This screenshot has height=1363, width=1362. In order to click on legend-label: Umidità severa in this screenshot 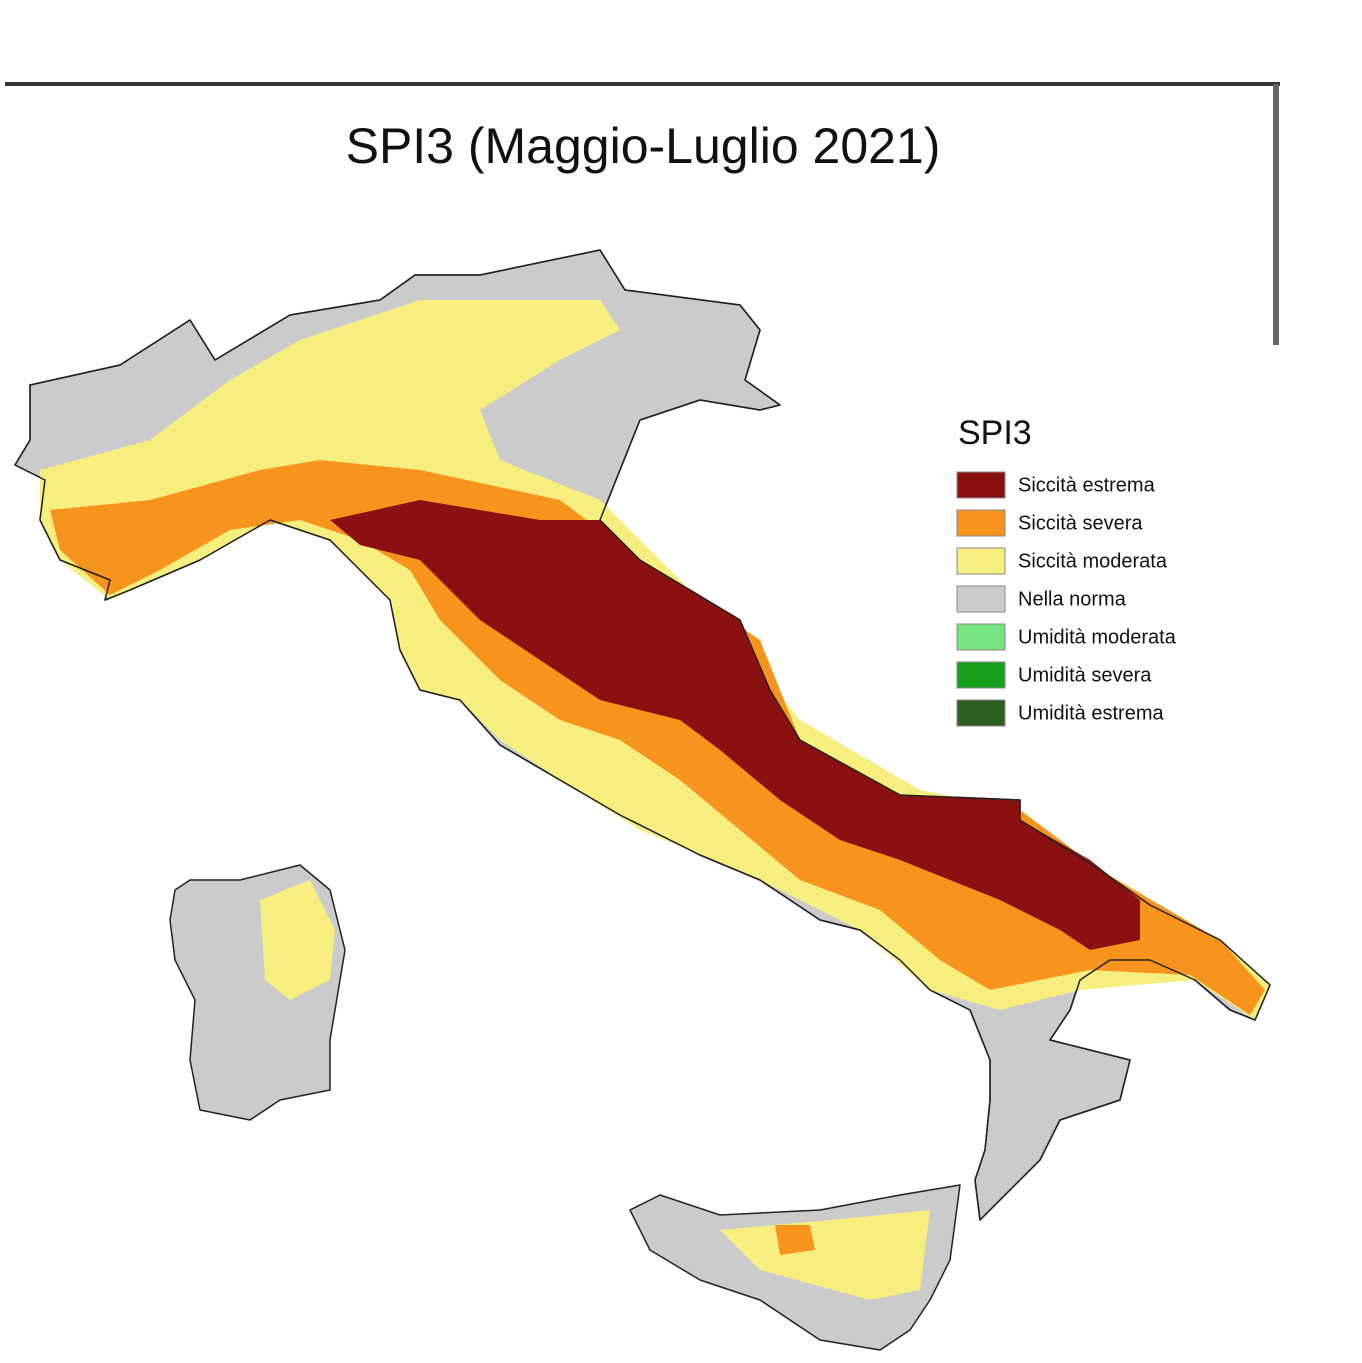, I will do `click(1085, 675)`.